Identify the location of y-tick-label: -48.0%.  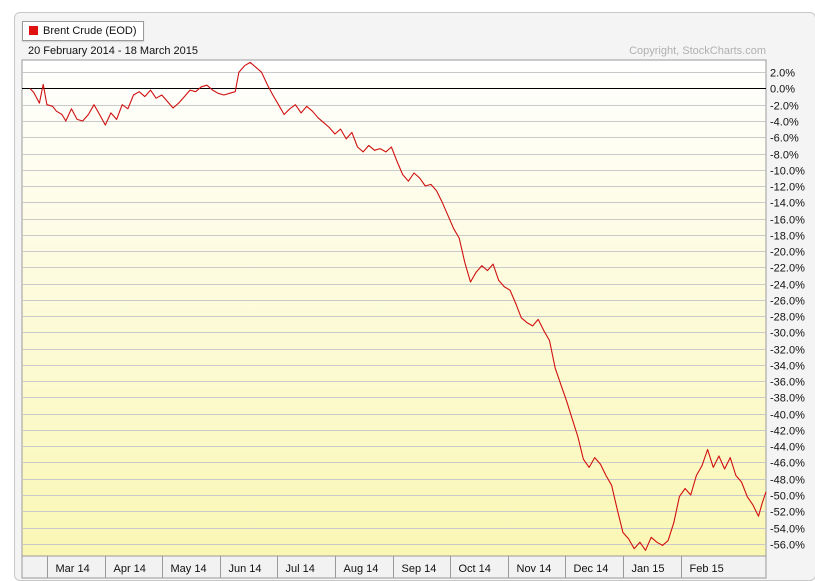
(787, 481).